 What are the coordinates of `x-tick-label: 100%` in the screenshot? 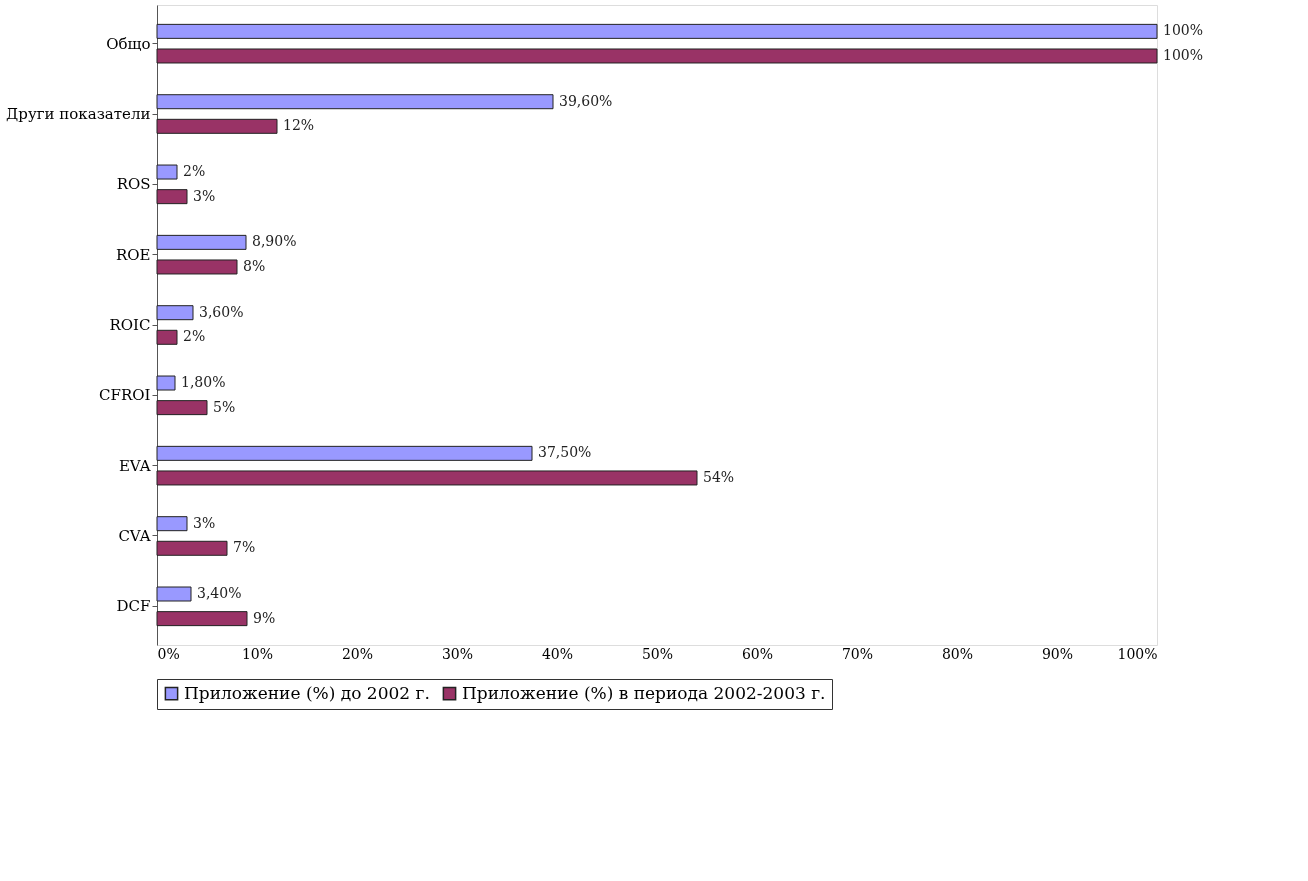 It's located at (1137, 653).